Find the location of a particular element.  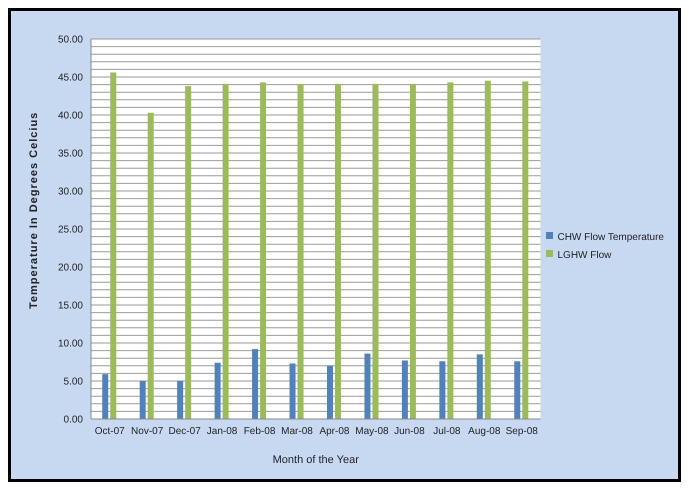

y-tick-label: 35.00 is located at coordinates (71, 154).